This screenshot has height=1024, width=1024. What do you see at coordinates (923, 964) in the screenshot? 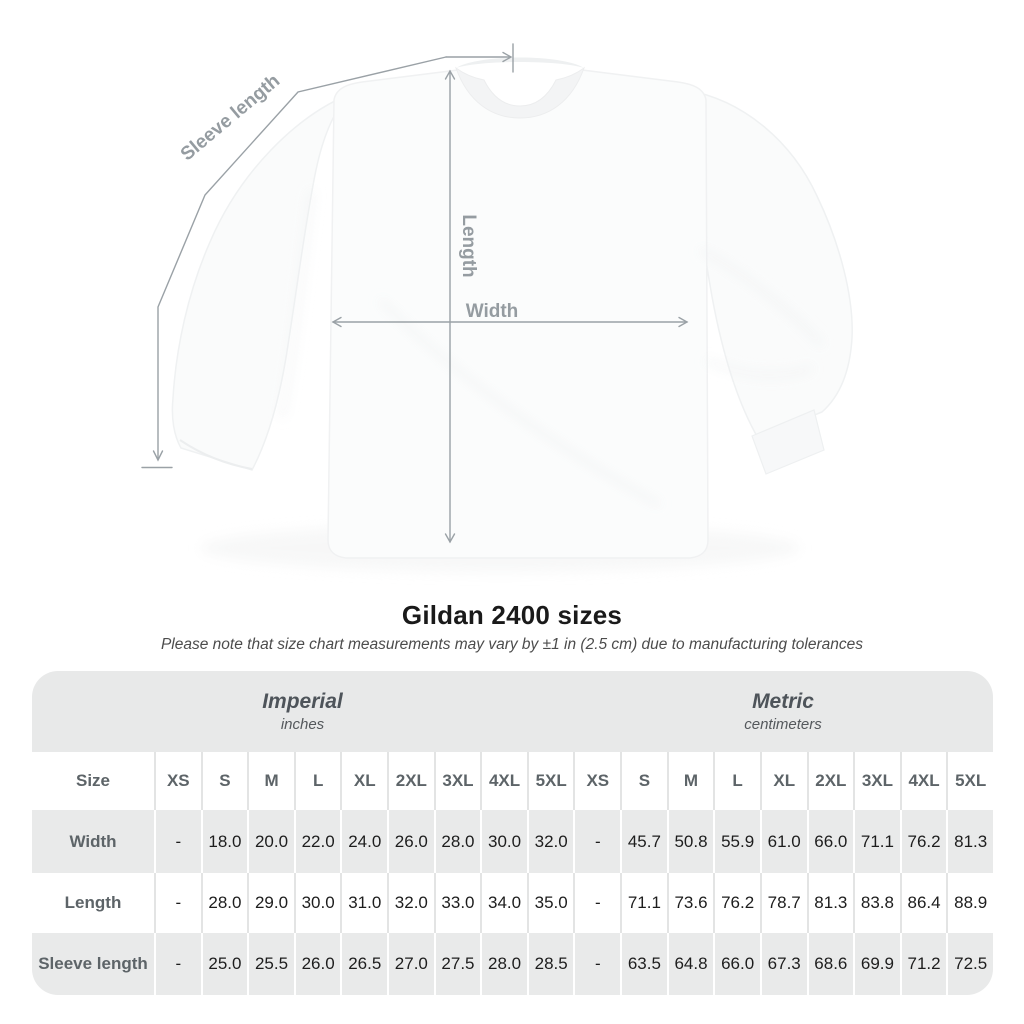
I see `metric-value: 71.2` at bounding box center [923, 964].